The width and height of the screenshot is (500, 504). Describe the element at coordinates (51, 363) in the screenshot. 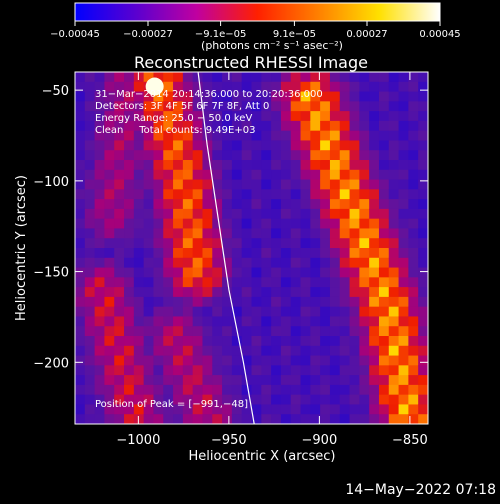

I see `y-tick-label: −200` at that location.